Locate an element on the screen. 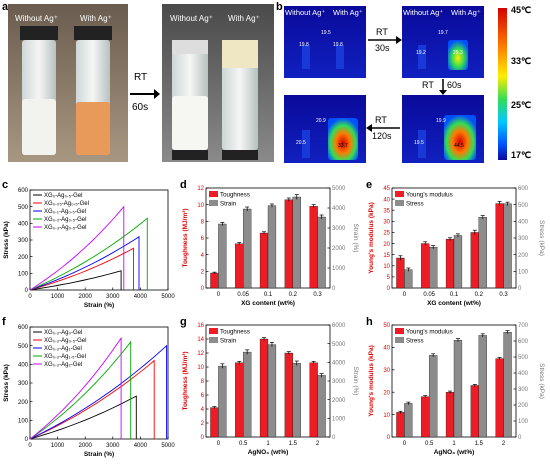  x-tick-label: 0.2 is located at coordinates (293, 295).